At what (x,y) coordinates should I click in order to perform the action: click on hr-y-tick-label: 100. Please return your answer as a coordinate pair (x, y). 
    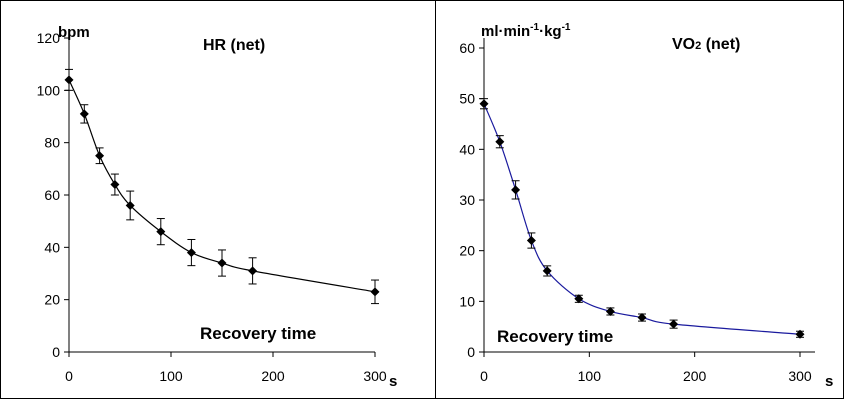
    Looking at the image, I should click on (49, 90).